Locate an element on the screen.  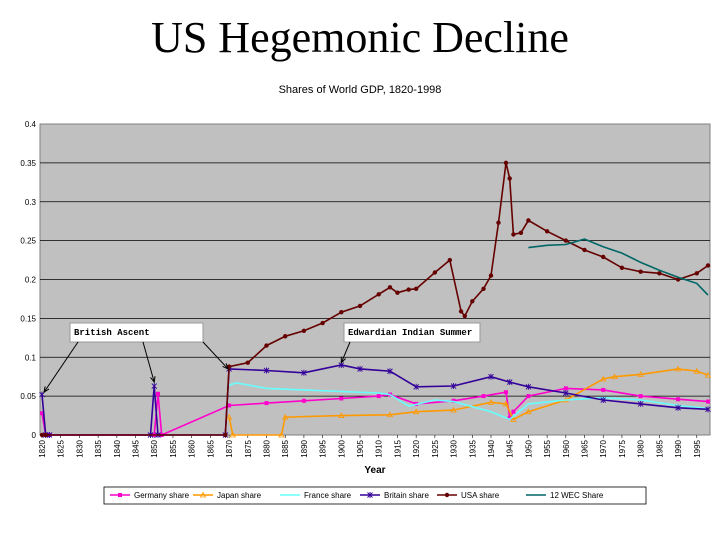
x-tick-label: 1895 is located at coordinates (323, 448).